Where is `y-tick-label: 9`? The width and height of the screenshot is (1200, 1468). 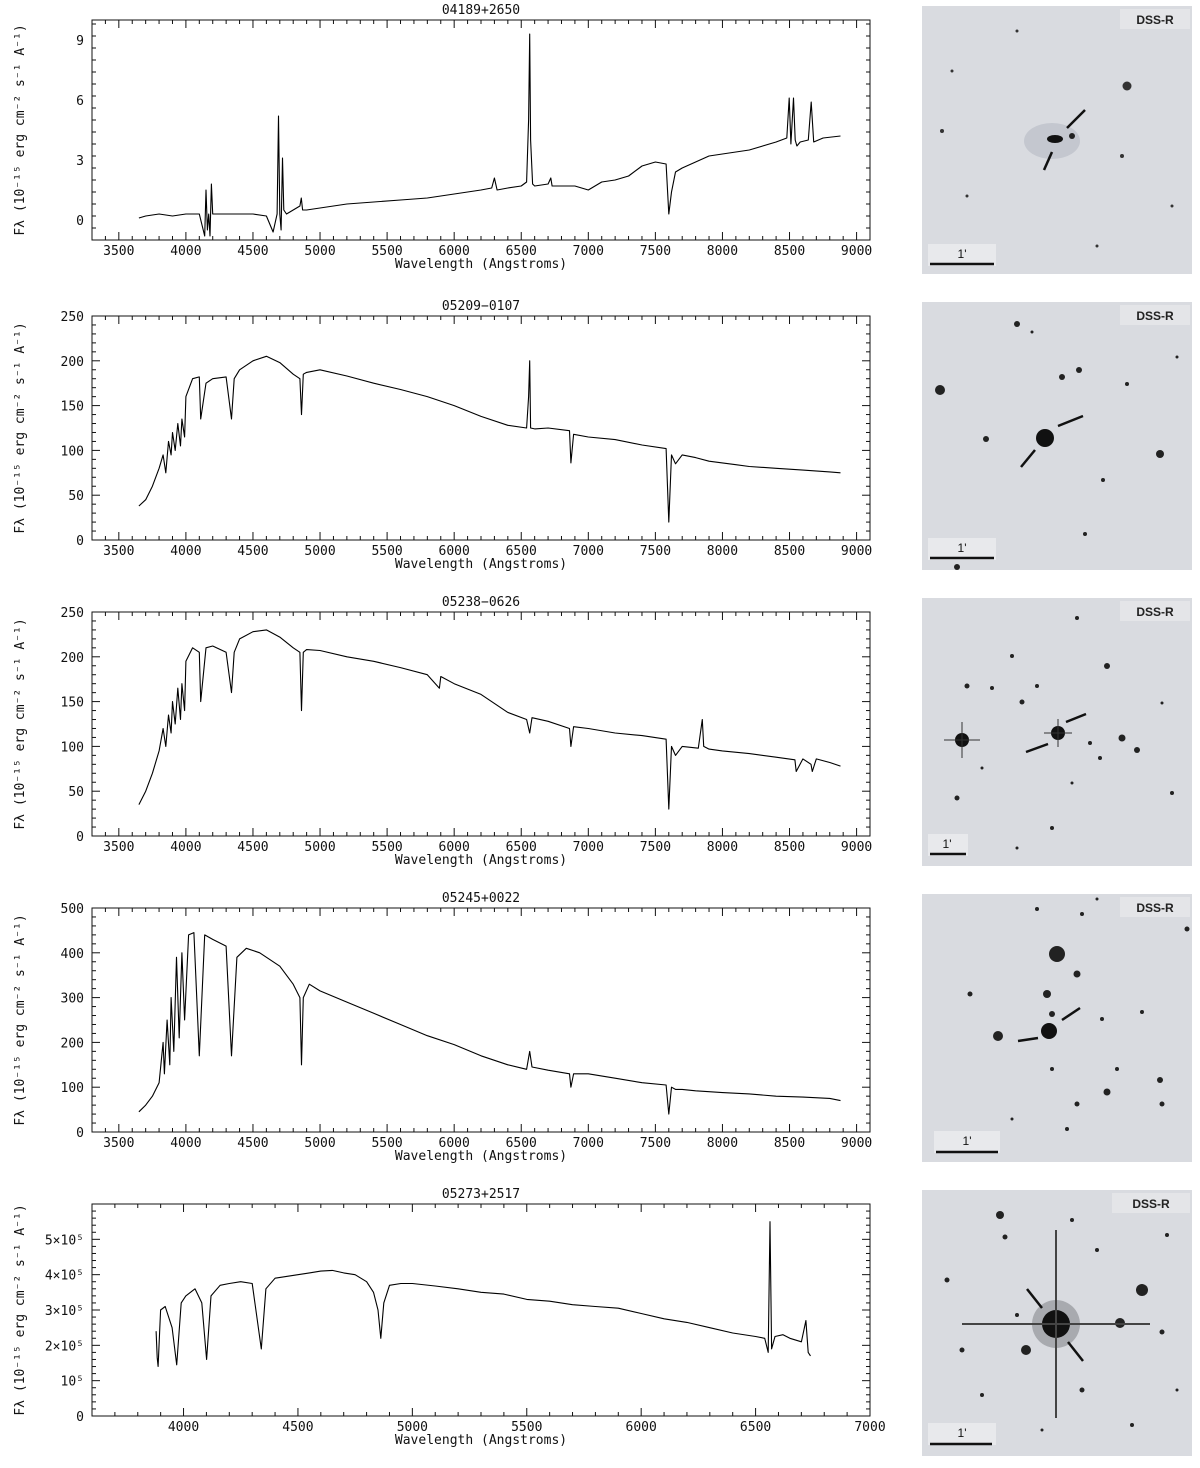
y-tick-label: 9 is located at coordinates (80, 41).